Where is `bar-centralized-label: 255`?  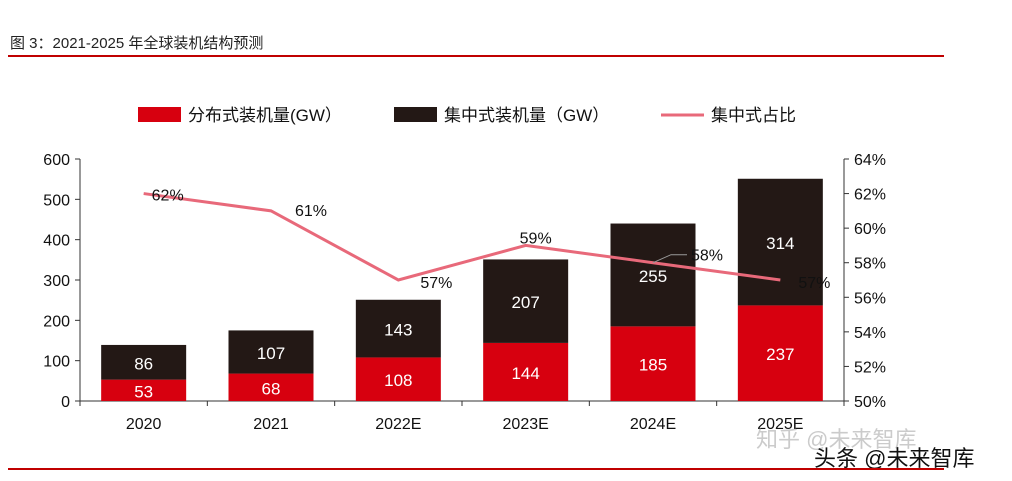 bar-centralized-label: 255 is located at coordinates (653, 276).